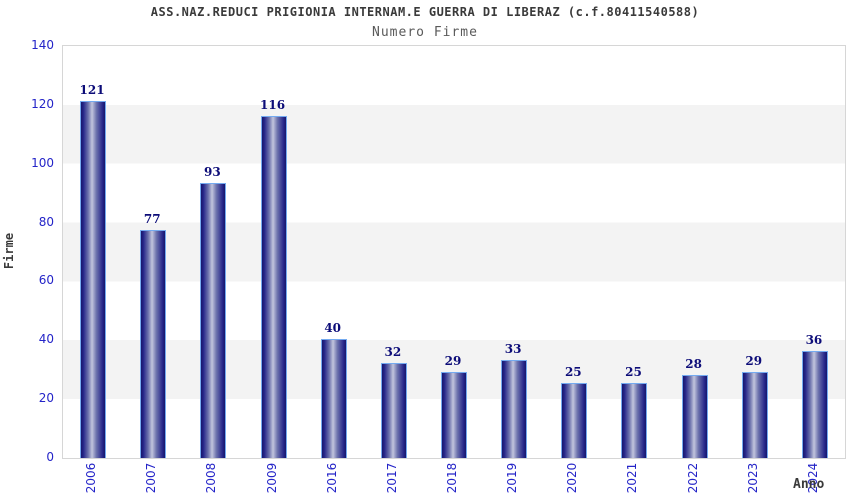 The image size is (850, 500). What do you see at coordinates (513, 348) in the screenshot?
I see `bar-value-label: 33` at bounding box center [513, 348].